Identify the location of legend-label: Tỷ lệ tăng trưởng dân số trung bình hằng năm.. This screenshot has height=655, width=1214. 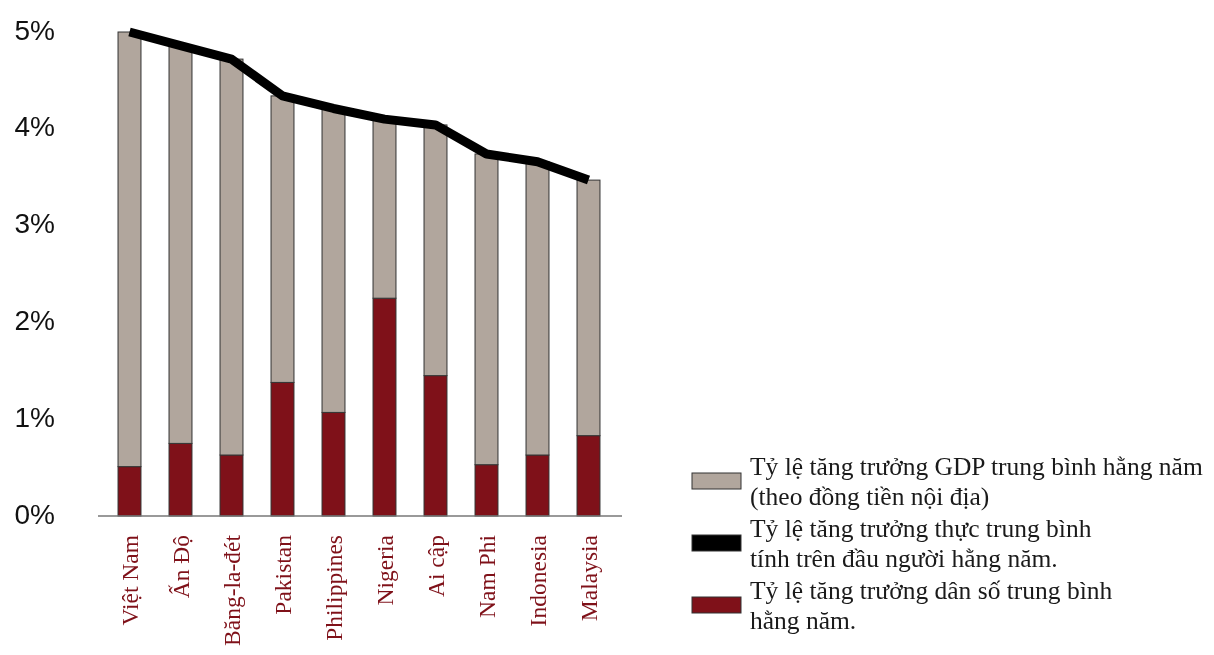
(931, 605).